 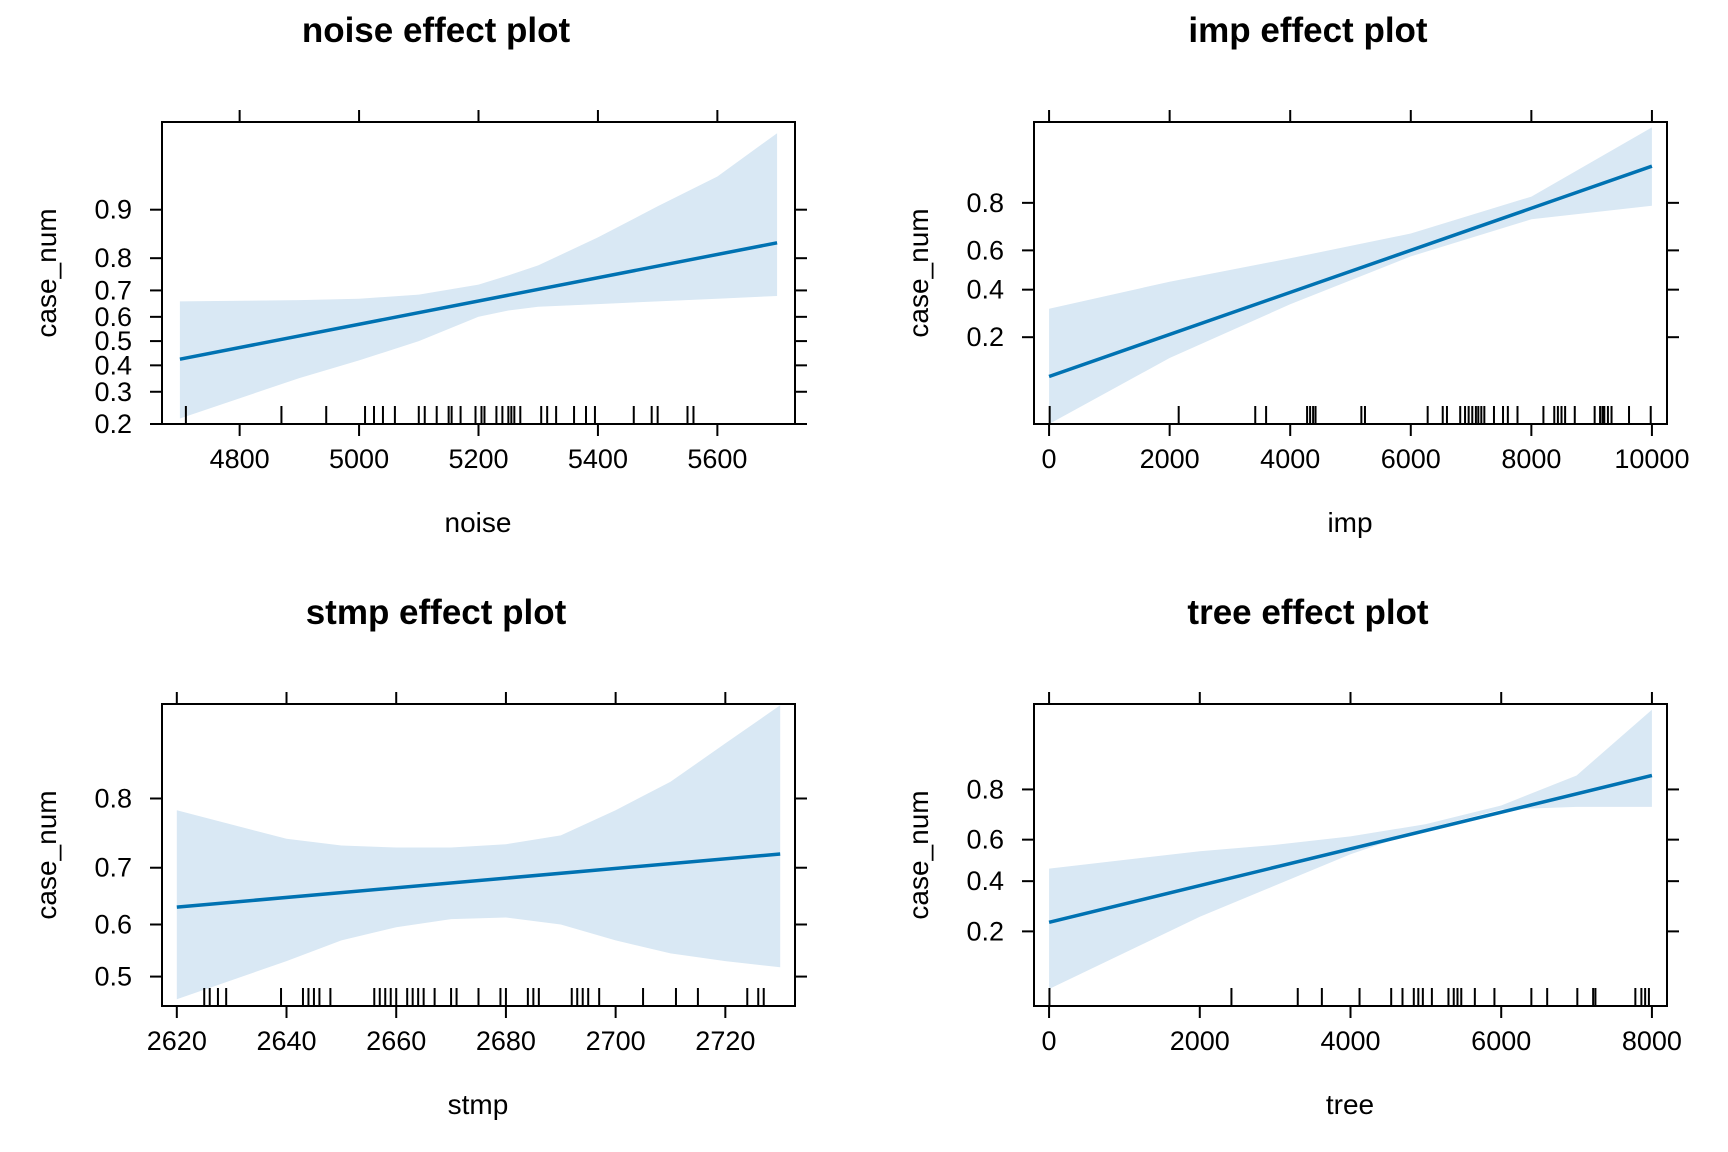 I want to click on panel-title: imp effect plot, so click(x=1308, y=30).